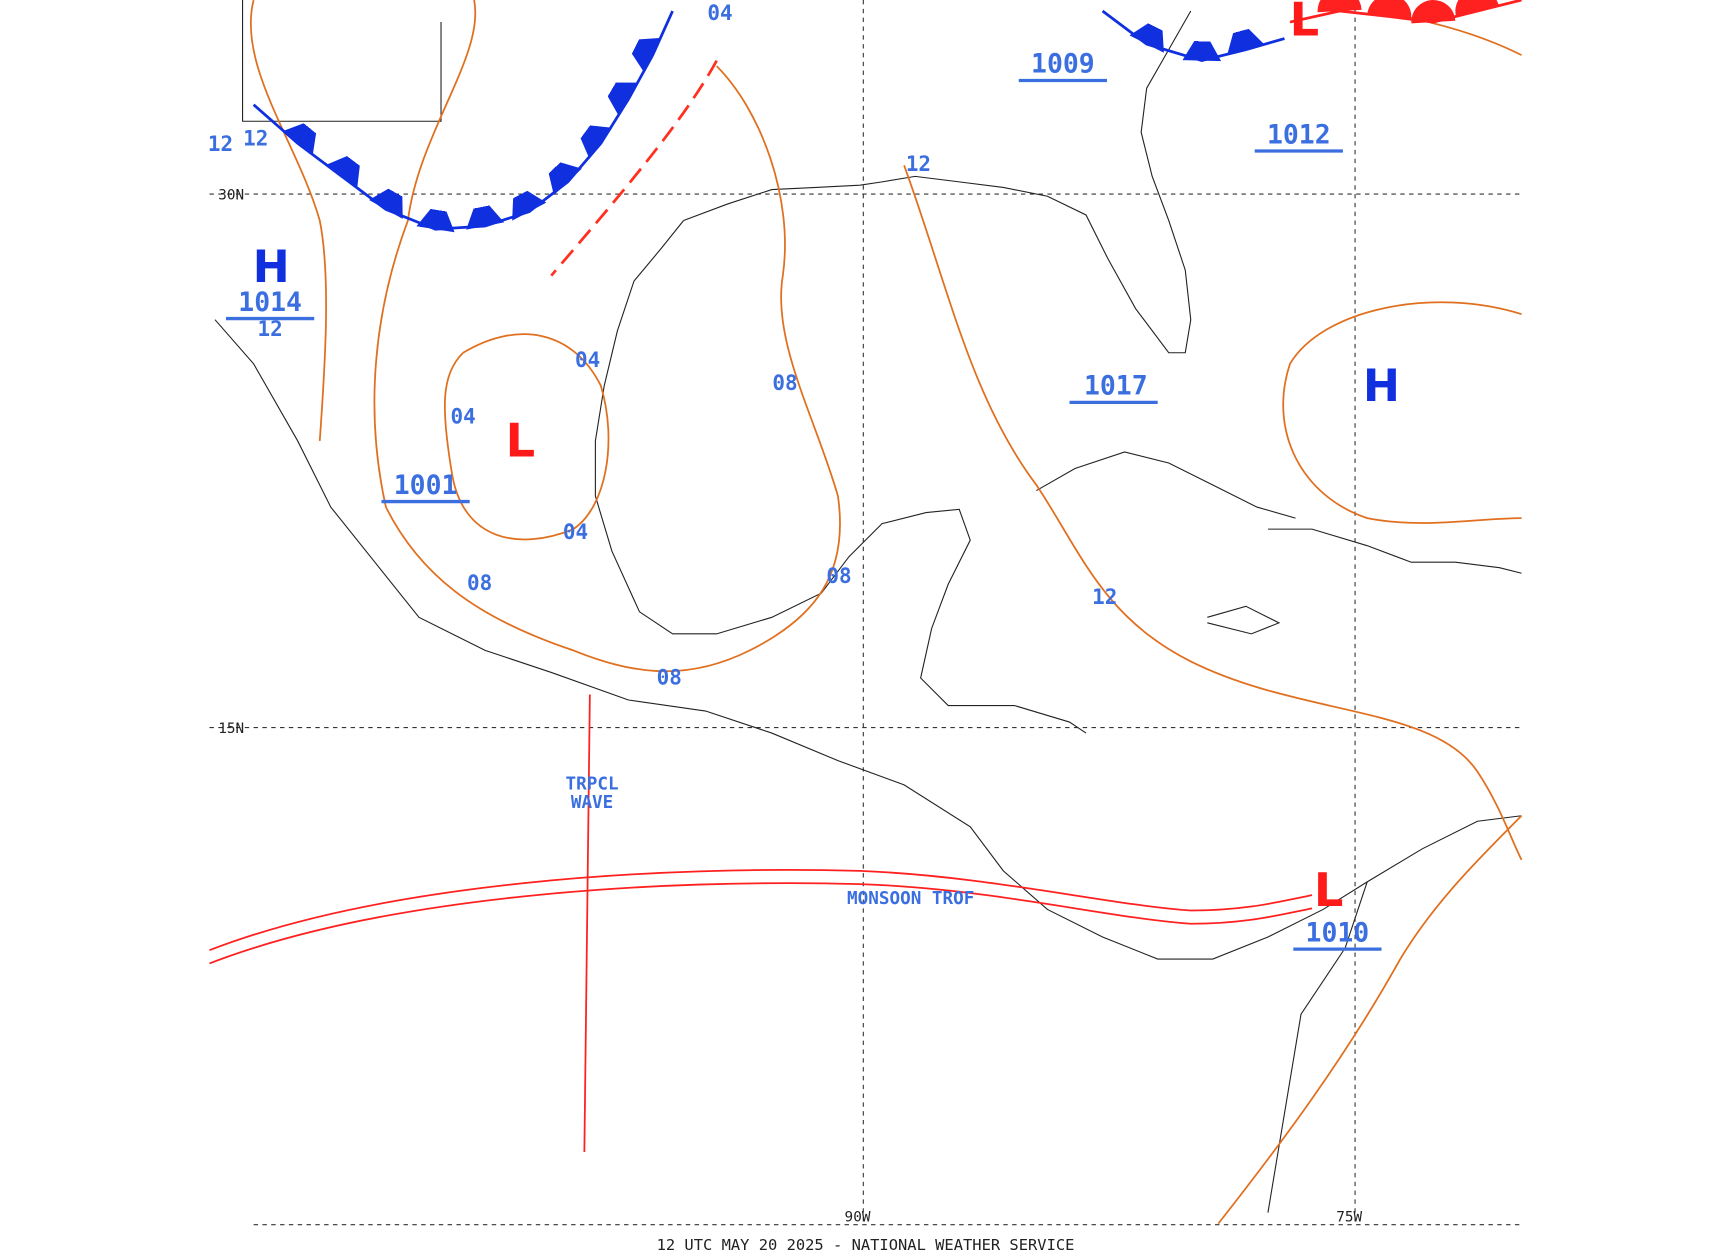 This screenshot has width=1720, height=1260. What do you see at coordinates (1338, 932) in the screenshot?
I see `low-pressure: 1010` at bounding box center [1338, 932].